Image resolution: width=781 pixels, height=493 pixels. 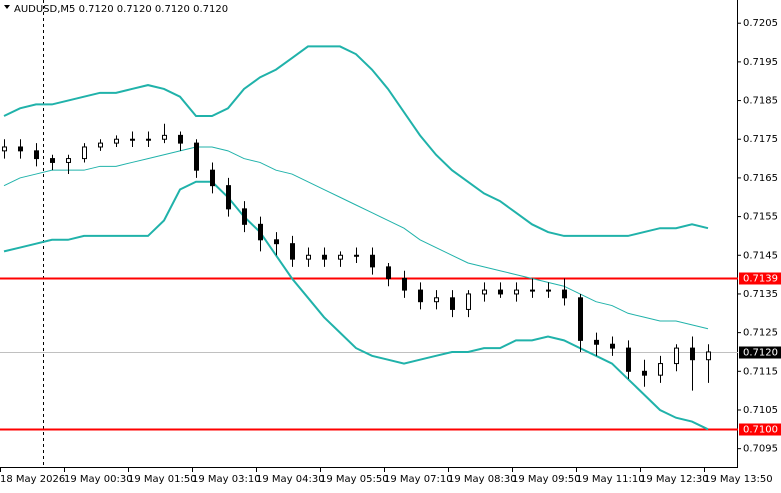 What do you see at coordinates (162, 479) in the screenshot?
I see `x-tick-label: 19 May 01:50` at bounding box center [162, 479].